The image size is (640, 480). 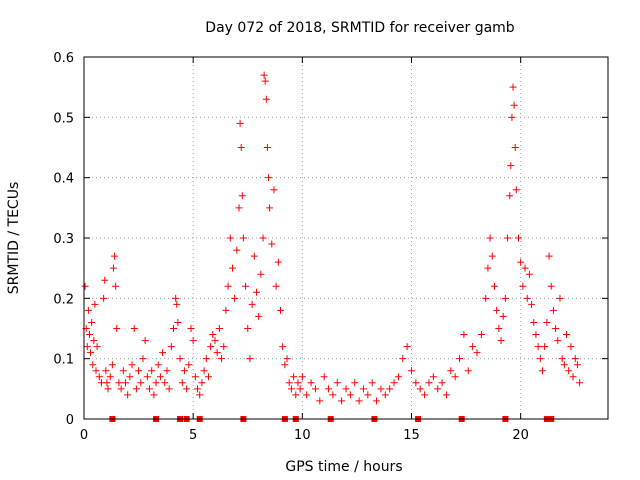 What do you see at coordinates (63, 299) in the screenshot?
I see `y-tick-label: 0.2` at bounding box center [63, 299].